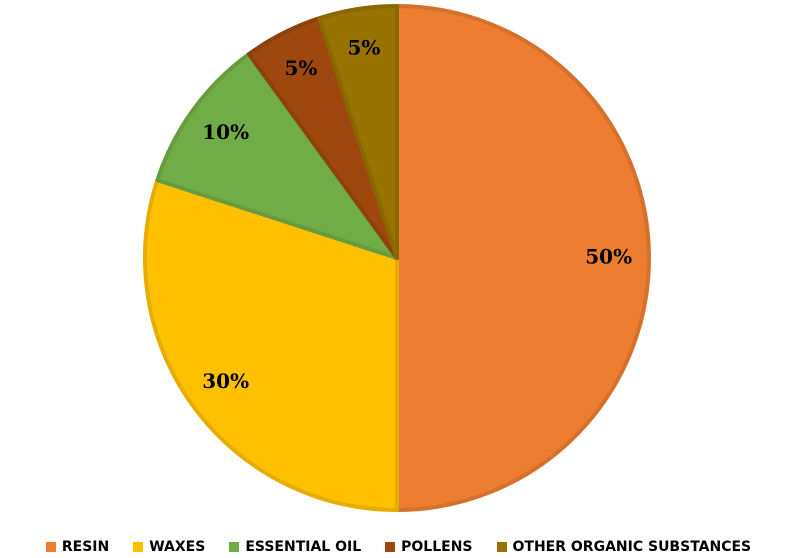 This screenshot has width=797, height=558. I want to click on data-label-pollens: 5%, so click(300, 68).